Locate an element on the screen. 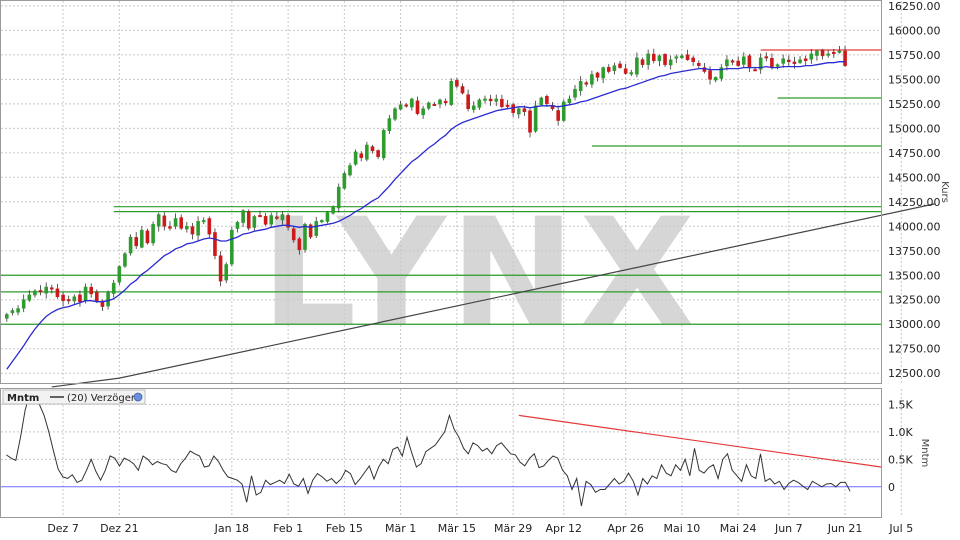 Image resolution: width=960 pixels, height=540 pixels. x-tick-label: Mär 1 is located at coordinates (400, 528).